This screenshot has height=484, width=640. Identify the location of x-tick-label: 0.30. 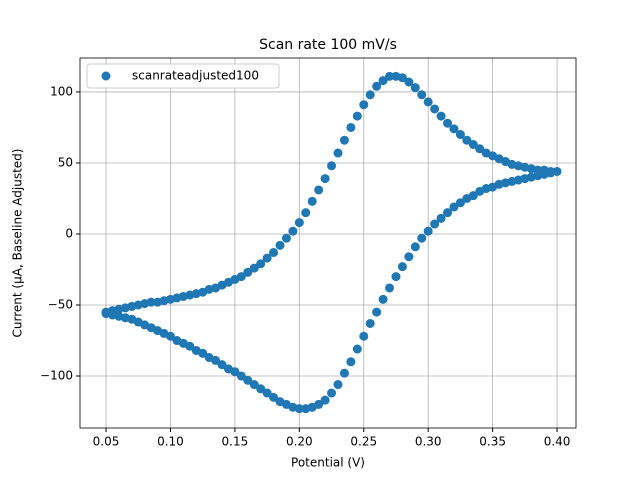
(428, 442).